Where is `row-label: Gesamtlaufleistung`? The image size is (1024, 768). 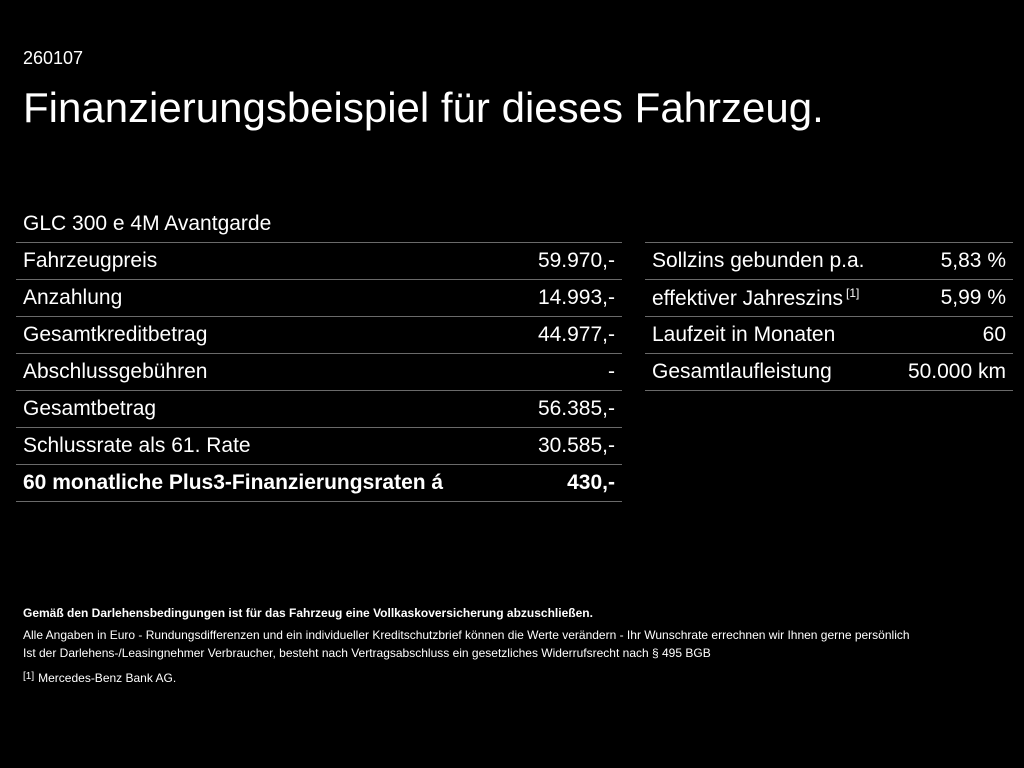
row-label: Gesamtlaufleistung is located at coordinates (768, 372).